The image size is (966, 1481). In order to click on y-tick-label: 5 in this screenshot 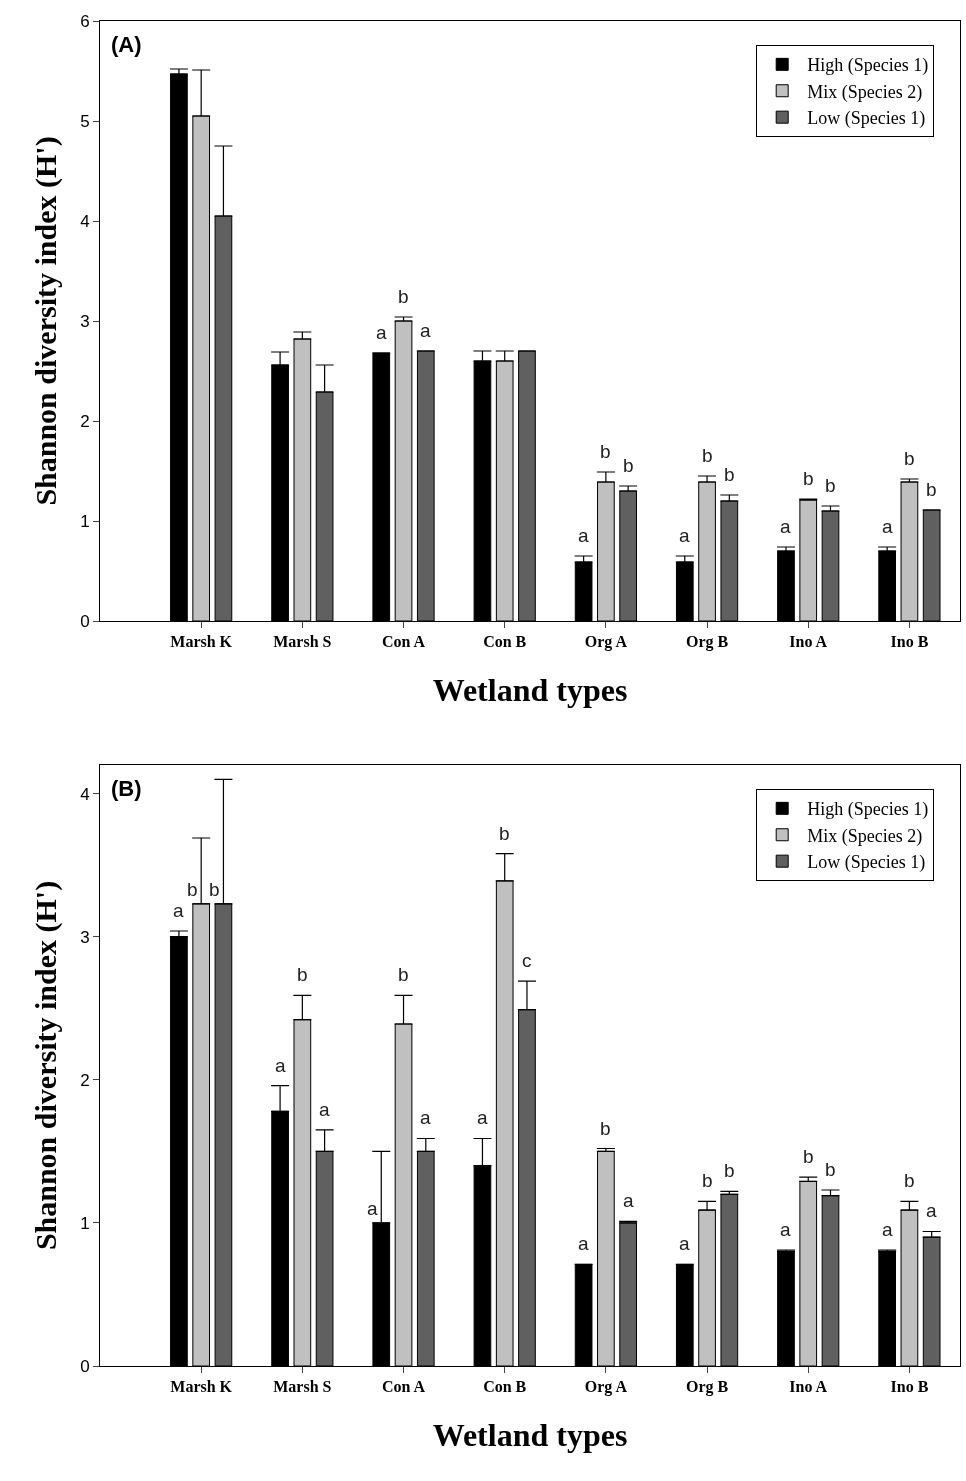, I will do `click(85, 121)`.